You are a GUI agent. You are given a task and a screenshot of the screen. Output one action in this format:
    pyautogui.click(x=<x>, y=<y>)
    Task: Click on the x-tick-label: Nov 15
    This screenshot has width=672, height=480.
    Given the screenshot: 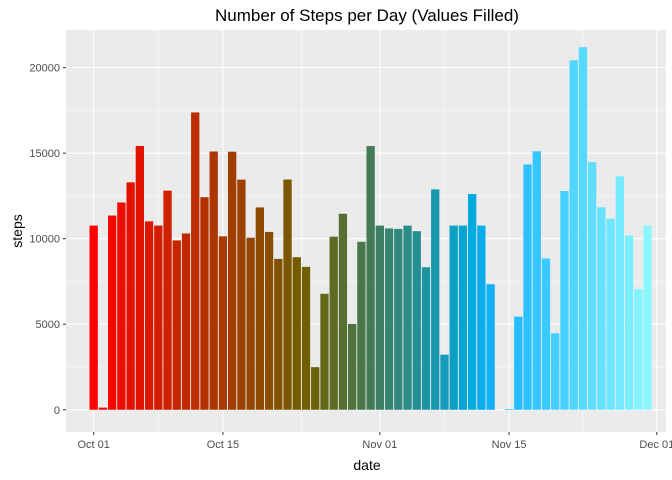 What is the action you would take?
    pyautogui.click(x=509, y=445)
    